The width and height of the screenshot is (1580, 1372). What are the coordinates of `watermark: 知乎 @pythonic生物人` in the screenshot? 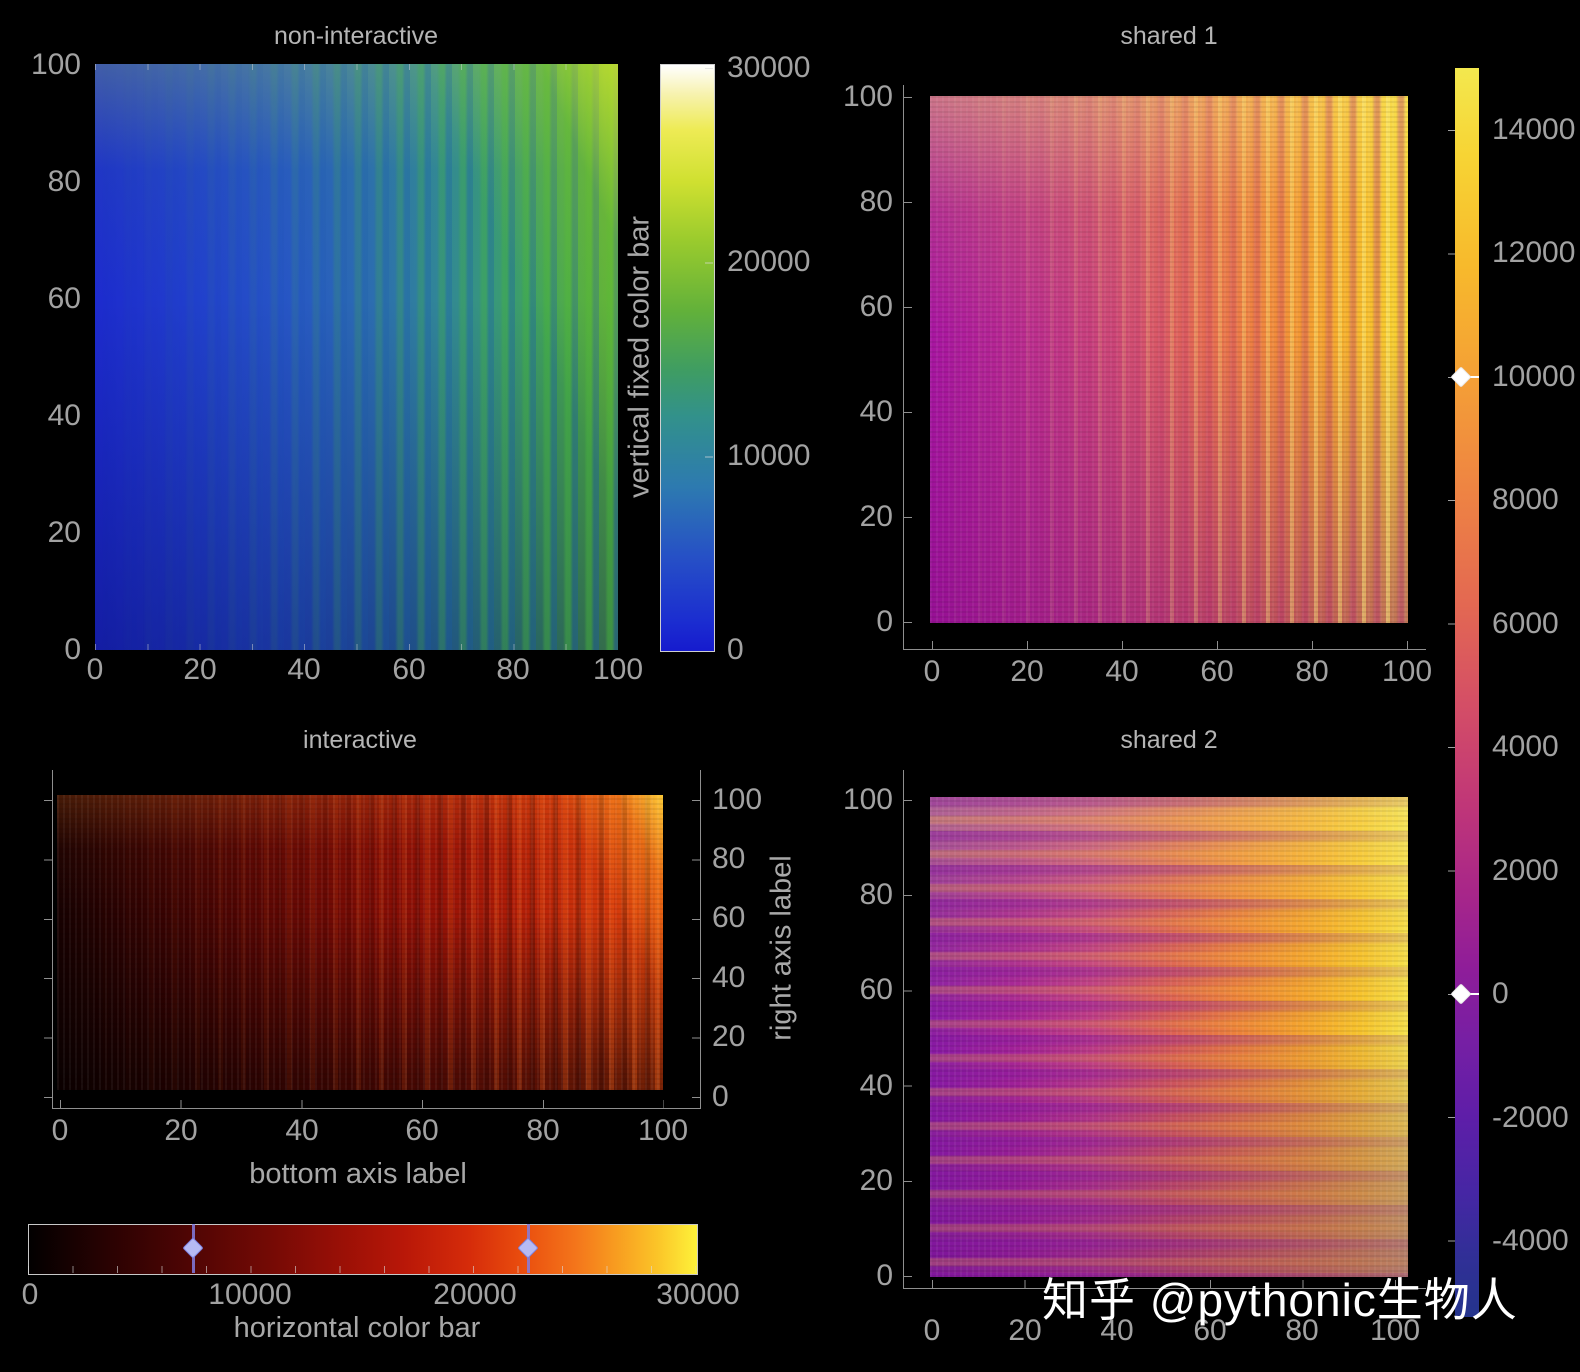 It's located at (1280, 1300).